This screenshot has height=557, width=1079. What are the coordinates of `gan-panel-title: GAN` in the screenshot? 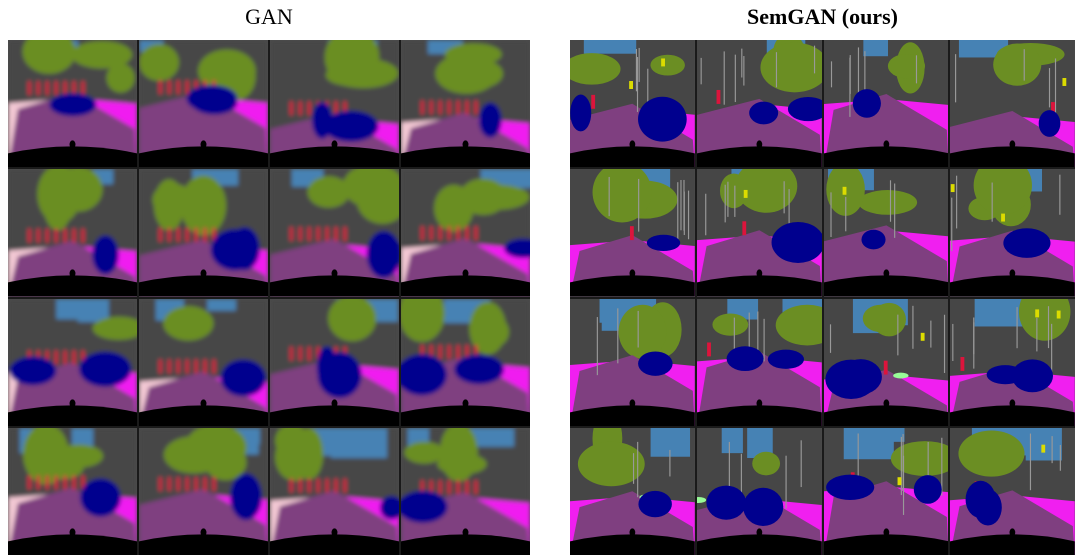 It's located at (269, 16).